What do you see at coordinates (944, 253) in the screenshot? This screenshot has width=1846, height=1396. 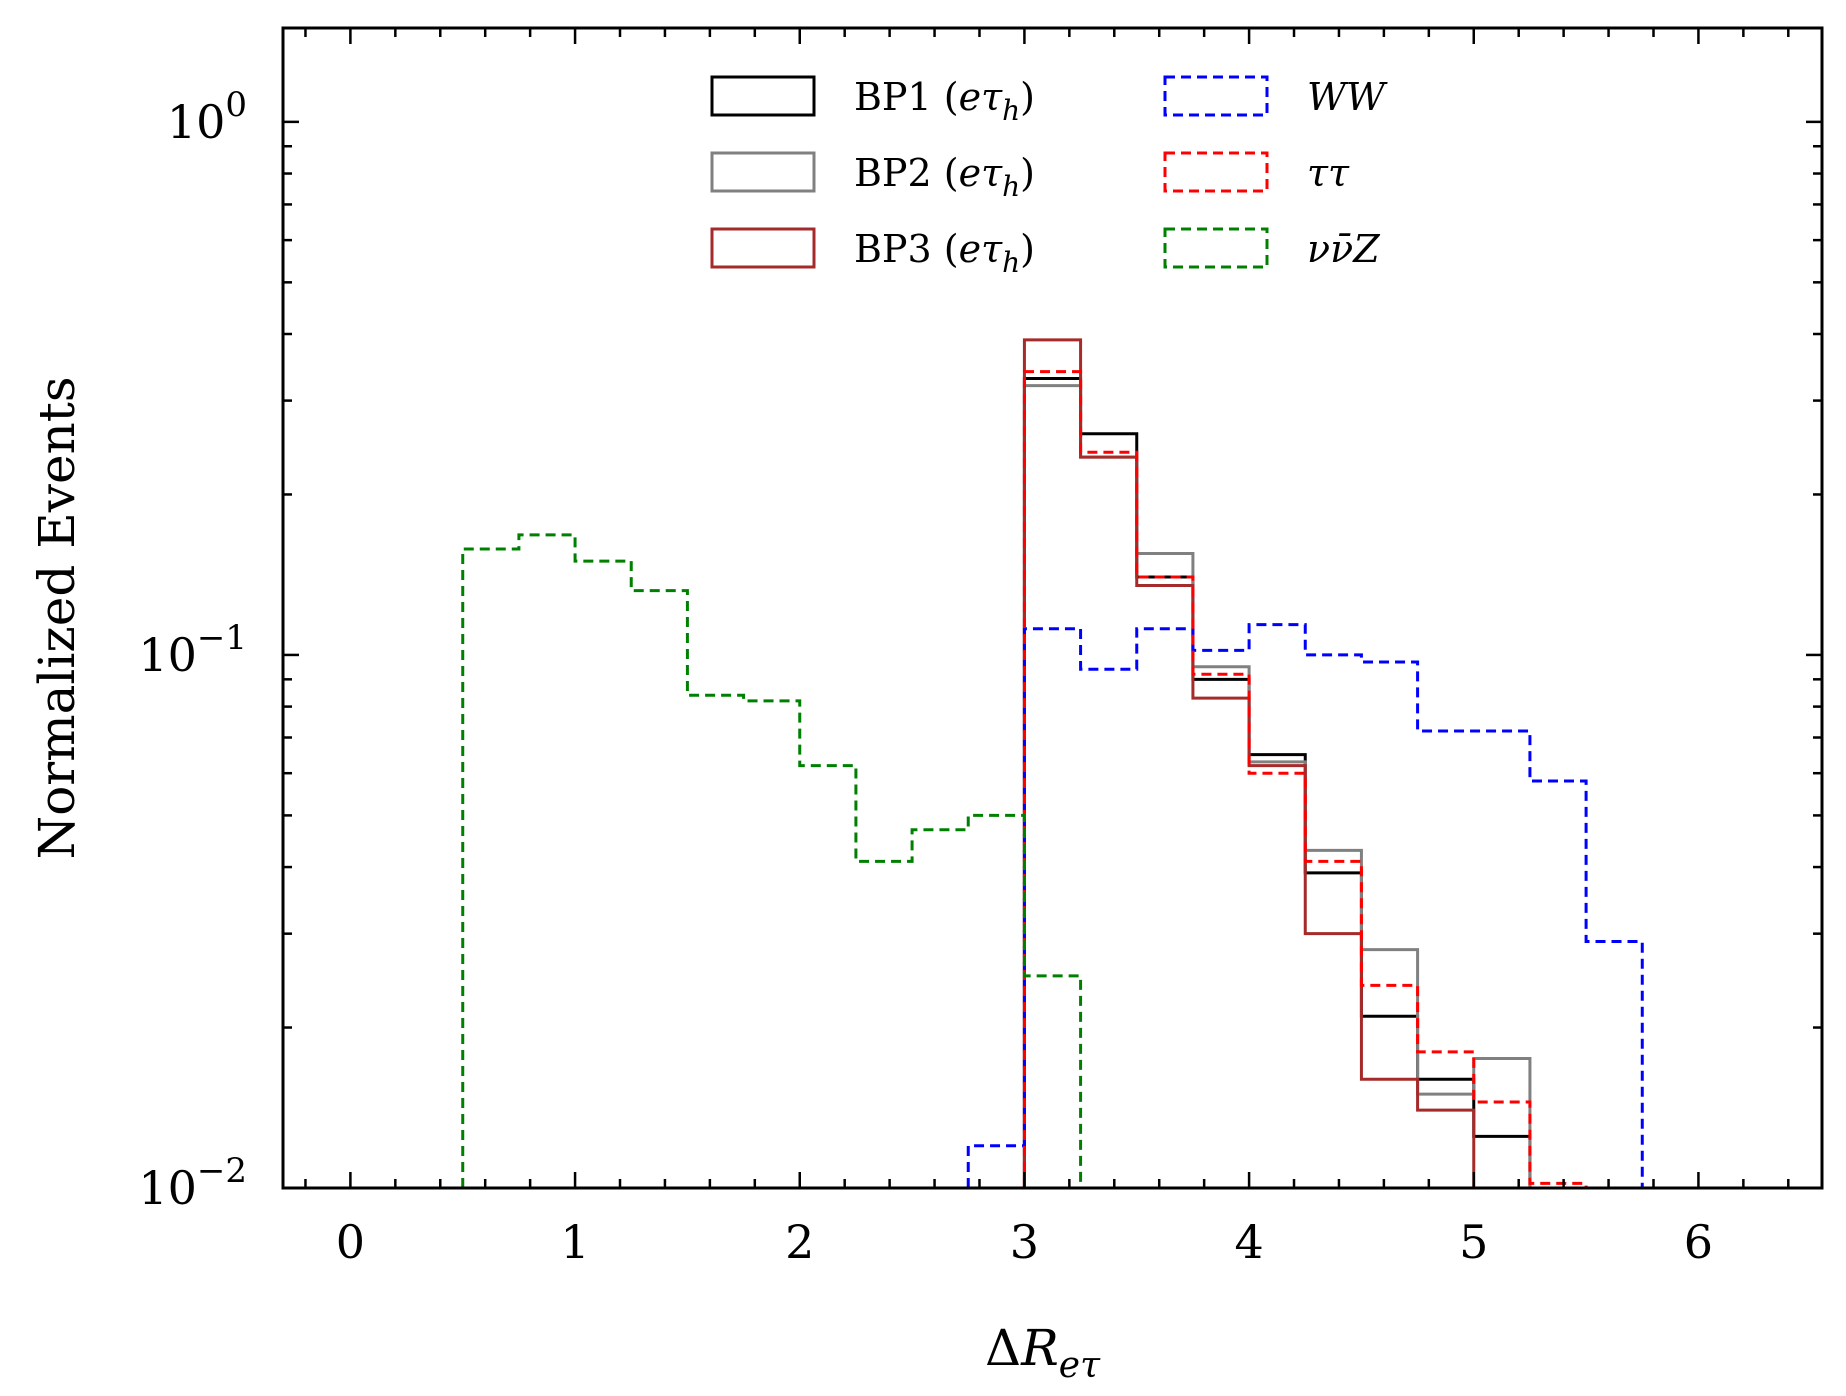 I see `legend-label: BP3 (eτh)` at bounding box center [944, 253].